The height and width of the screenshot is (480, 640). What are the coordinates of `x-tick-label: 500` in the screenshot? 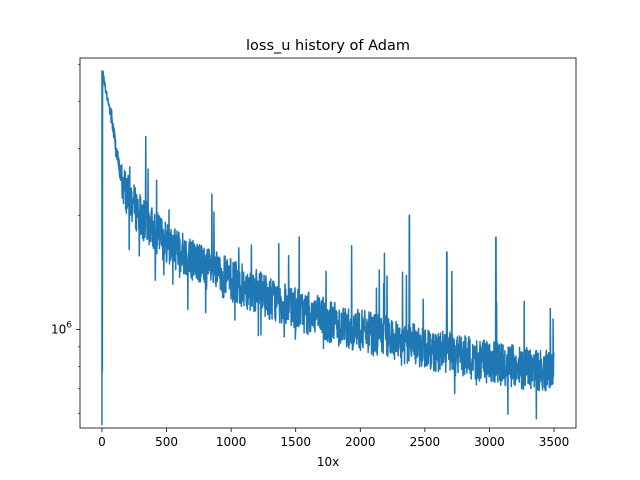 It's located at (166, 442).